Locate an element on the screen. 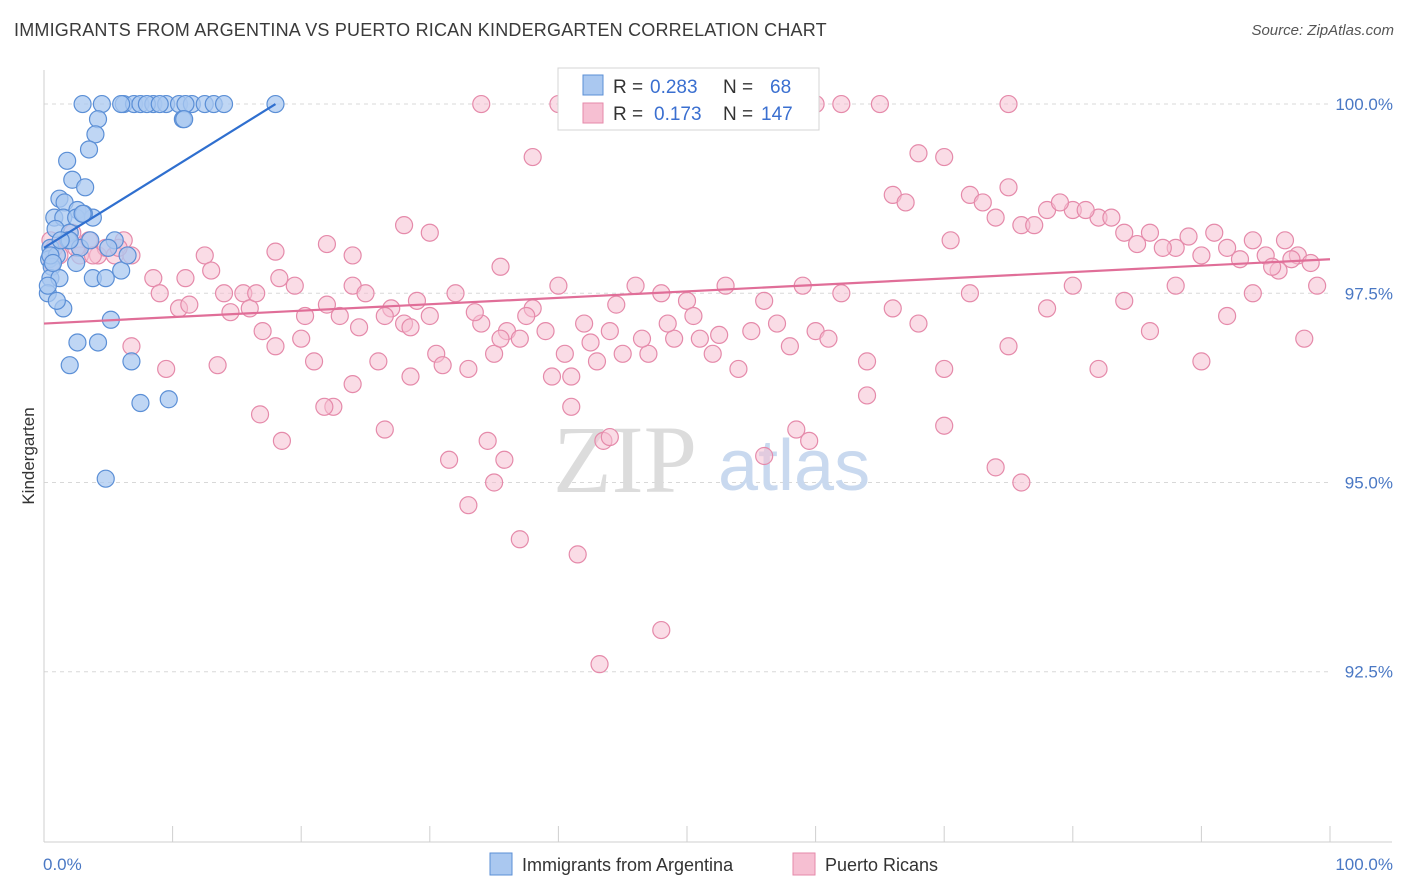  legend-swatch-blue is located at coordinates (593, 85).